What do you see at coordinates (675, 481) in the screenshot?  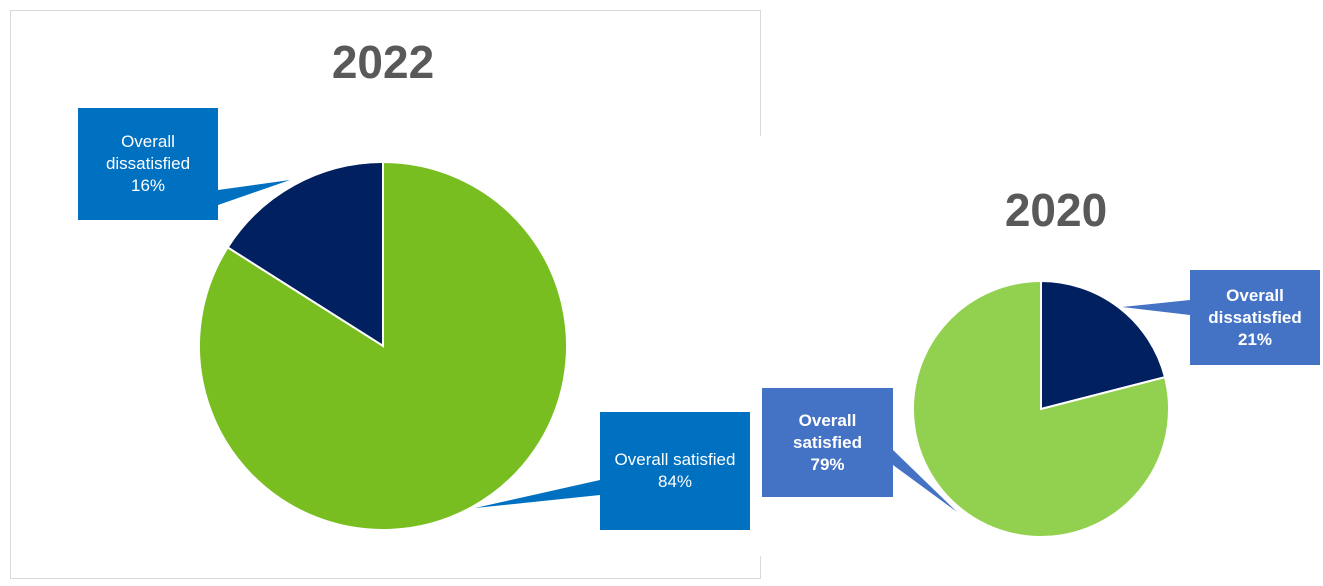 I see `callout-value: 84%` at bounding box center [675, 481].